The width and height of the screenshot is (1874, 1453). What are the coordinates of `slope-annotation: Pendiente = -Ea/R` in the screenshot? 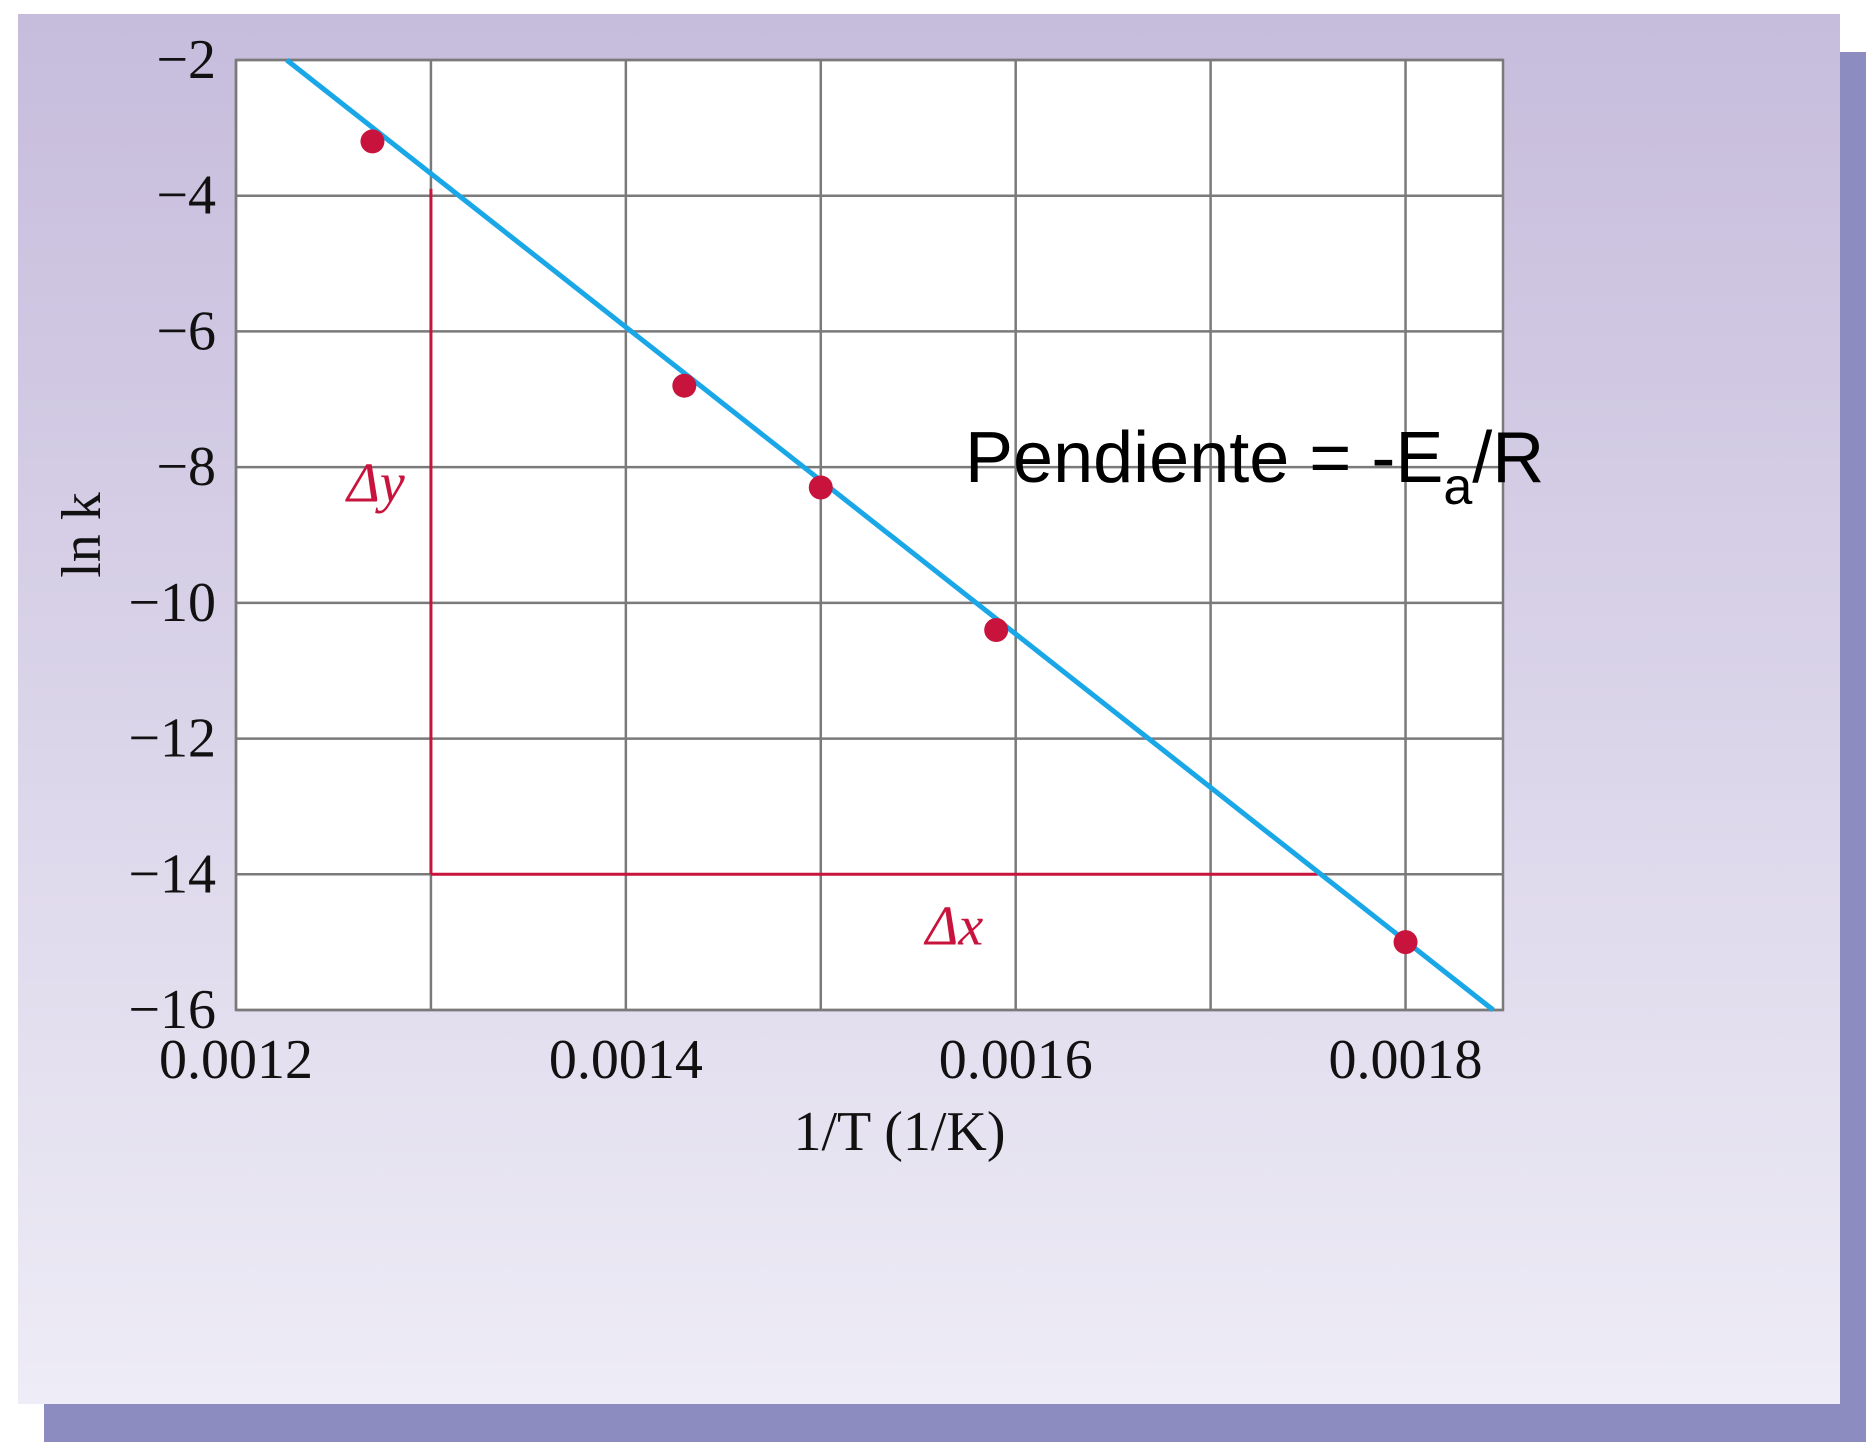 It's located at (1254, 467).